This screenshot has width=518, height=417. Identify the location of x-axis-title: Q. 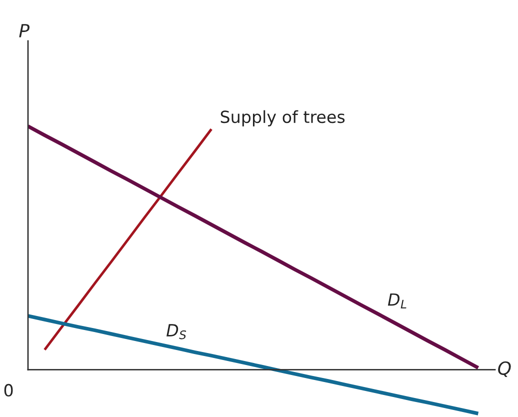
(504, 369).